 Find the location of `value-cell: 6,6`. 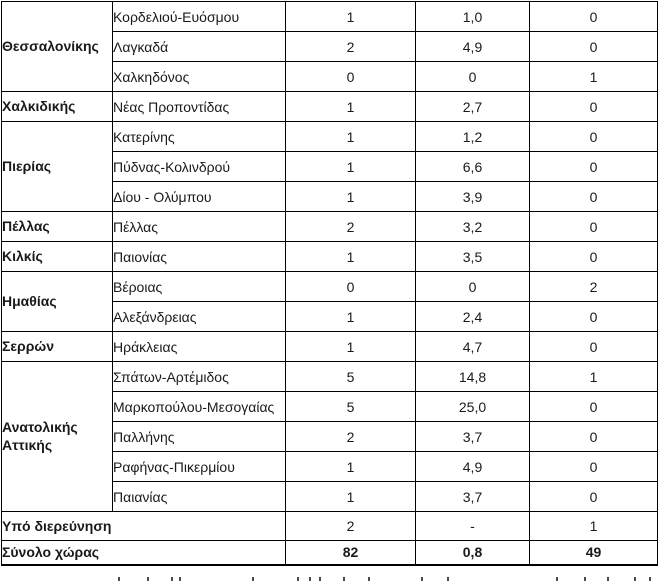

value-cell: 6,6 is located at coordinates (472, 166).